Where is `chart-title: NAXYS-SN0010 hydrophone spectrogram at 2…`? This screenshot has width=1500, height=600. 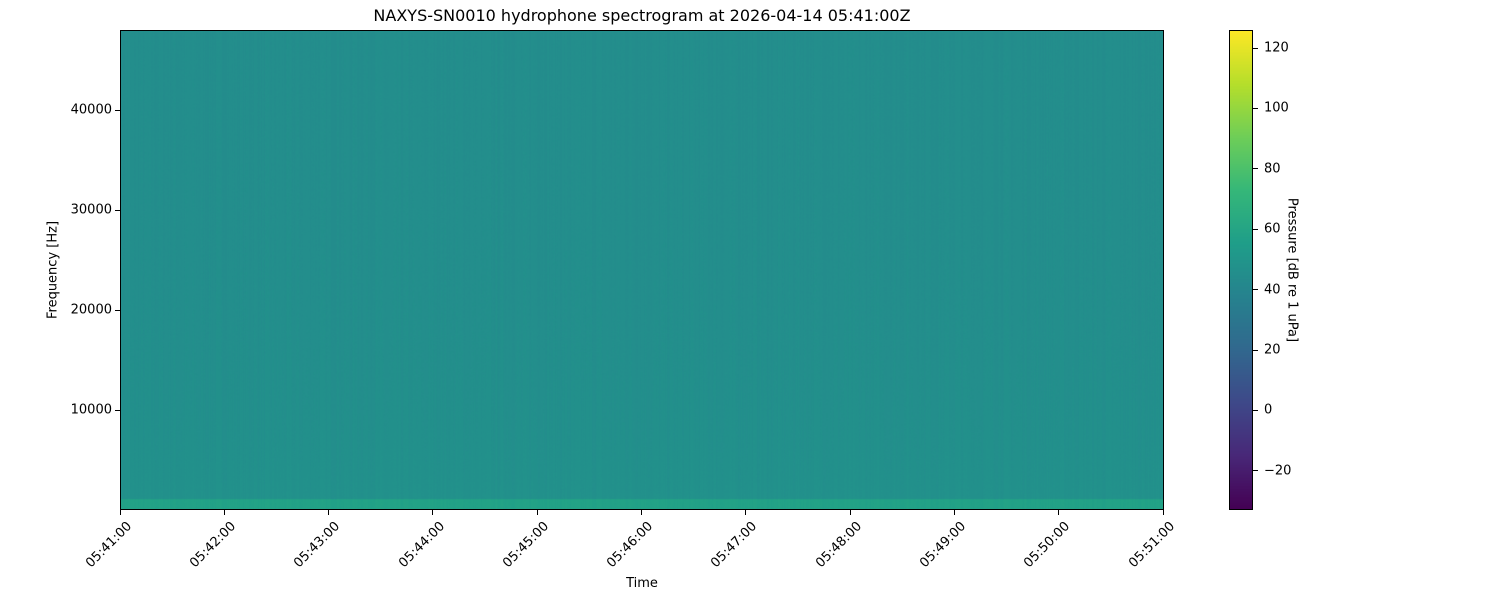
chart-title: NAXYS-SN0010 hydrophone spectrogram at 2… is located at coordinates (642, 15).